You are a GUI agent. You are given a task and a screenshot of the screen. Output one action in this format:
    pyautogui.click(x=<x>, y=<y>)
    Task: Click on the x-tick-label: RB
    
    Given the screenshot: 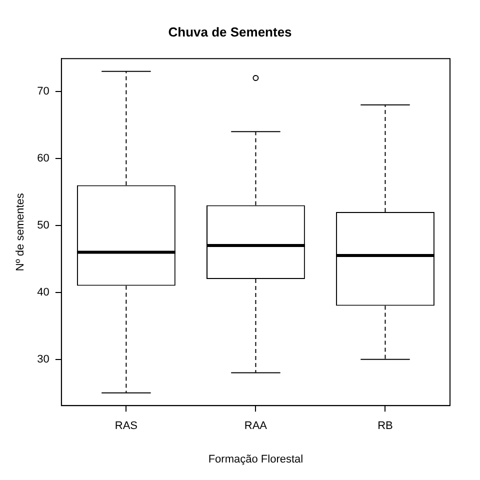 What is the action you would take?
    pyautogui.click(x=385, y=426)
    